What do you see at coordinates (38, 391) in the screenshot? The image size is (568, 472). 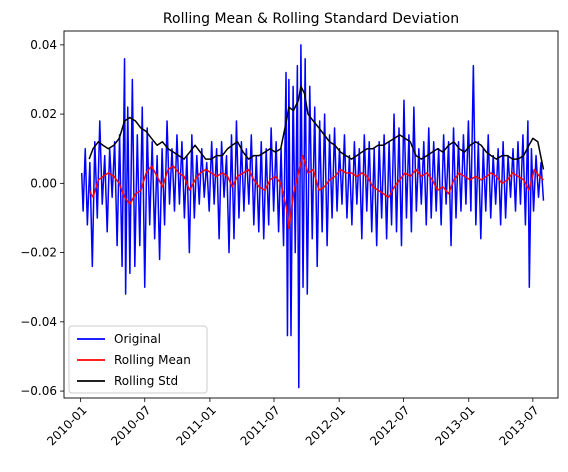 I see `y-tick-label: −0.06` at bounding box center [38, 391].